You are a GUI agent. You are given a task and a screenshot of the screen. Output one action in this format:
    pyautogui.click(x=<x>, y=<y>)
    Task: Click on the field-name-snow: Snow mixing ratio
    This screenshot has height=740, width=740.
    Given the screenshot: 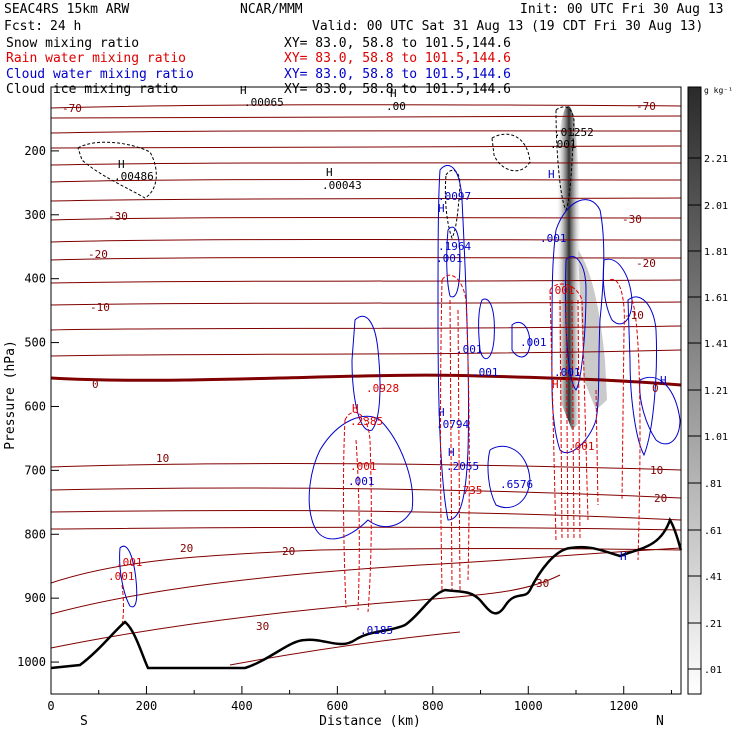 What is the action you would take?
    pyautogui.click(x=72, y=43)
    